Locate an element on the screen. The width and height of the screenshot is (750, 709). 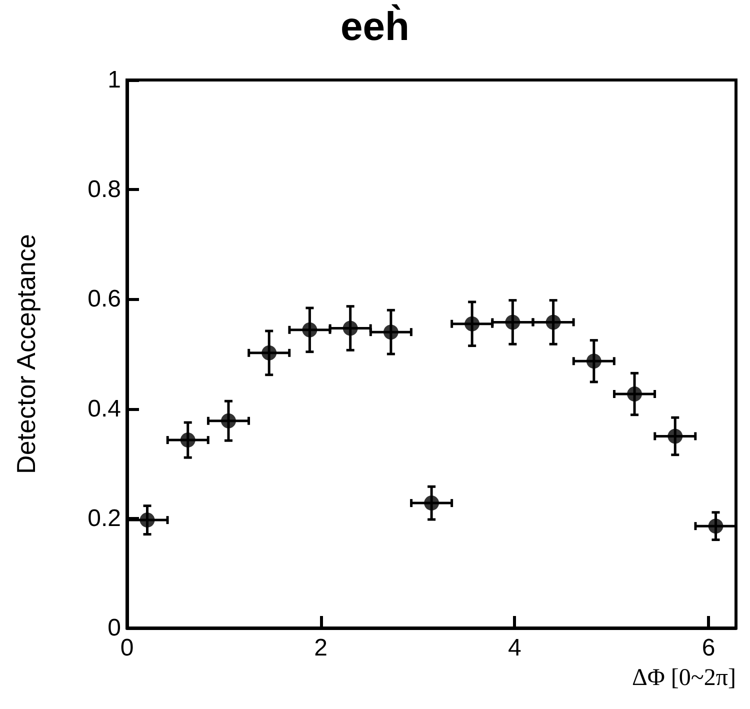
x-axis-title: ΔΦ [0~2π] is located at coordinates (684, 678).